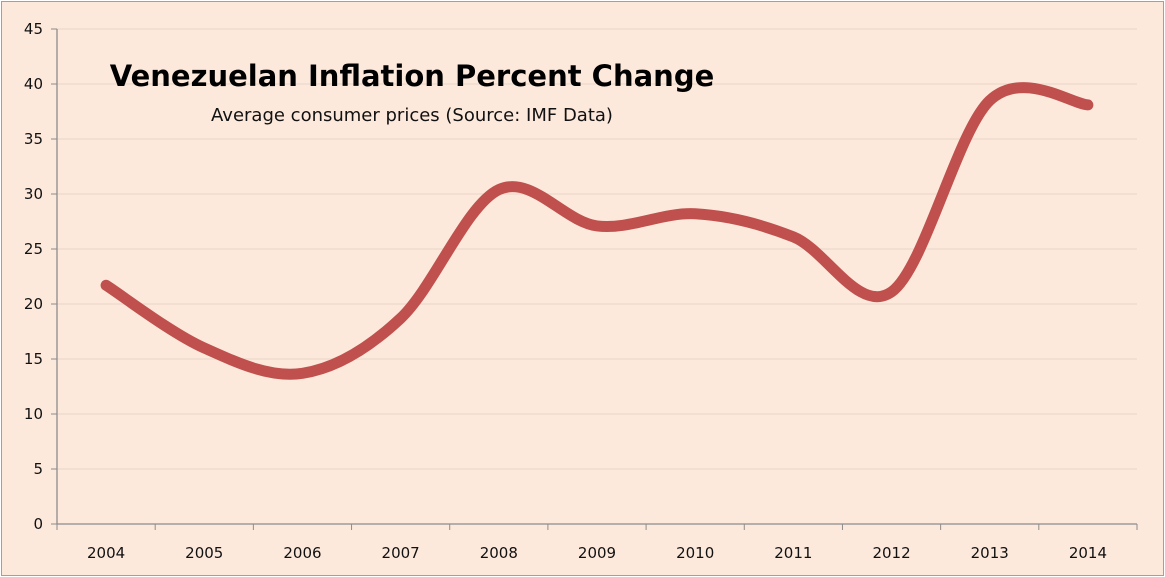 The height and width of the screenshot is (577, 1165). What do you see at coordinates (597, 553) in the screenshot?
I see `x-tick-label: 2009` at bounding box center [597, 553].